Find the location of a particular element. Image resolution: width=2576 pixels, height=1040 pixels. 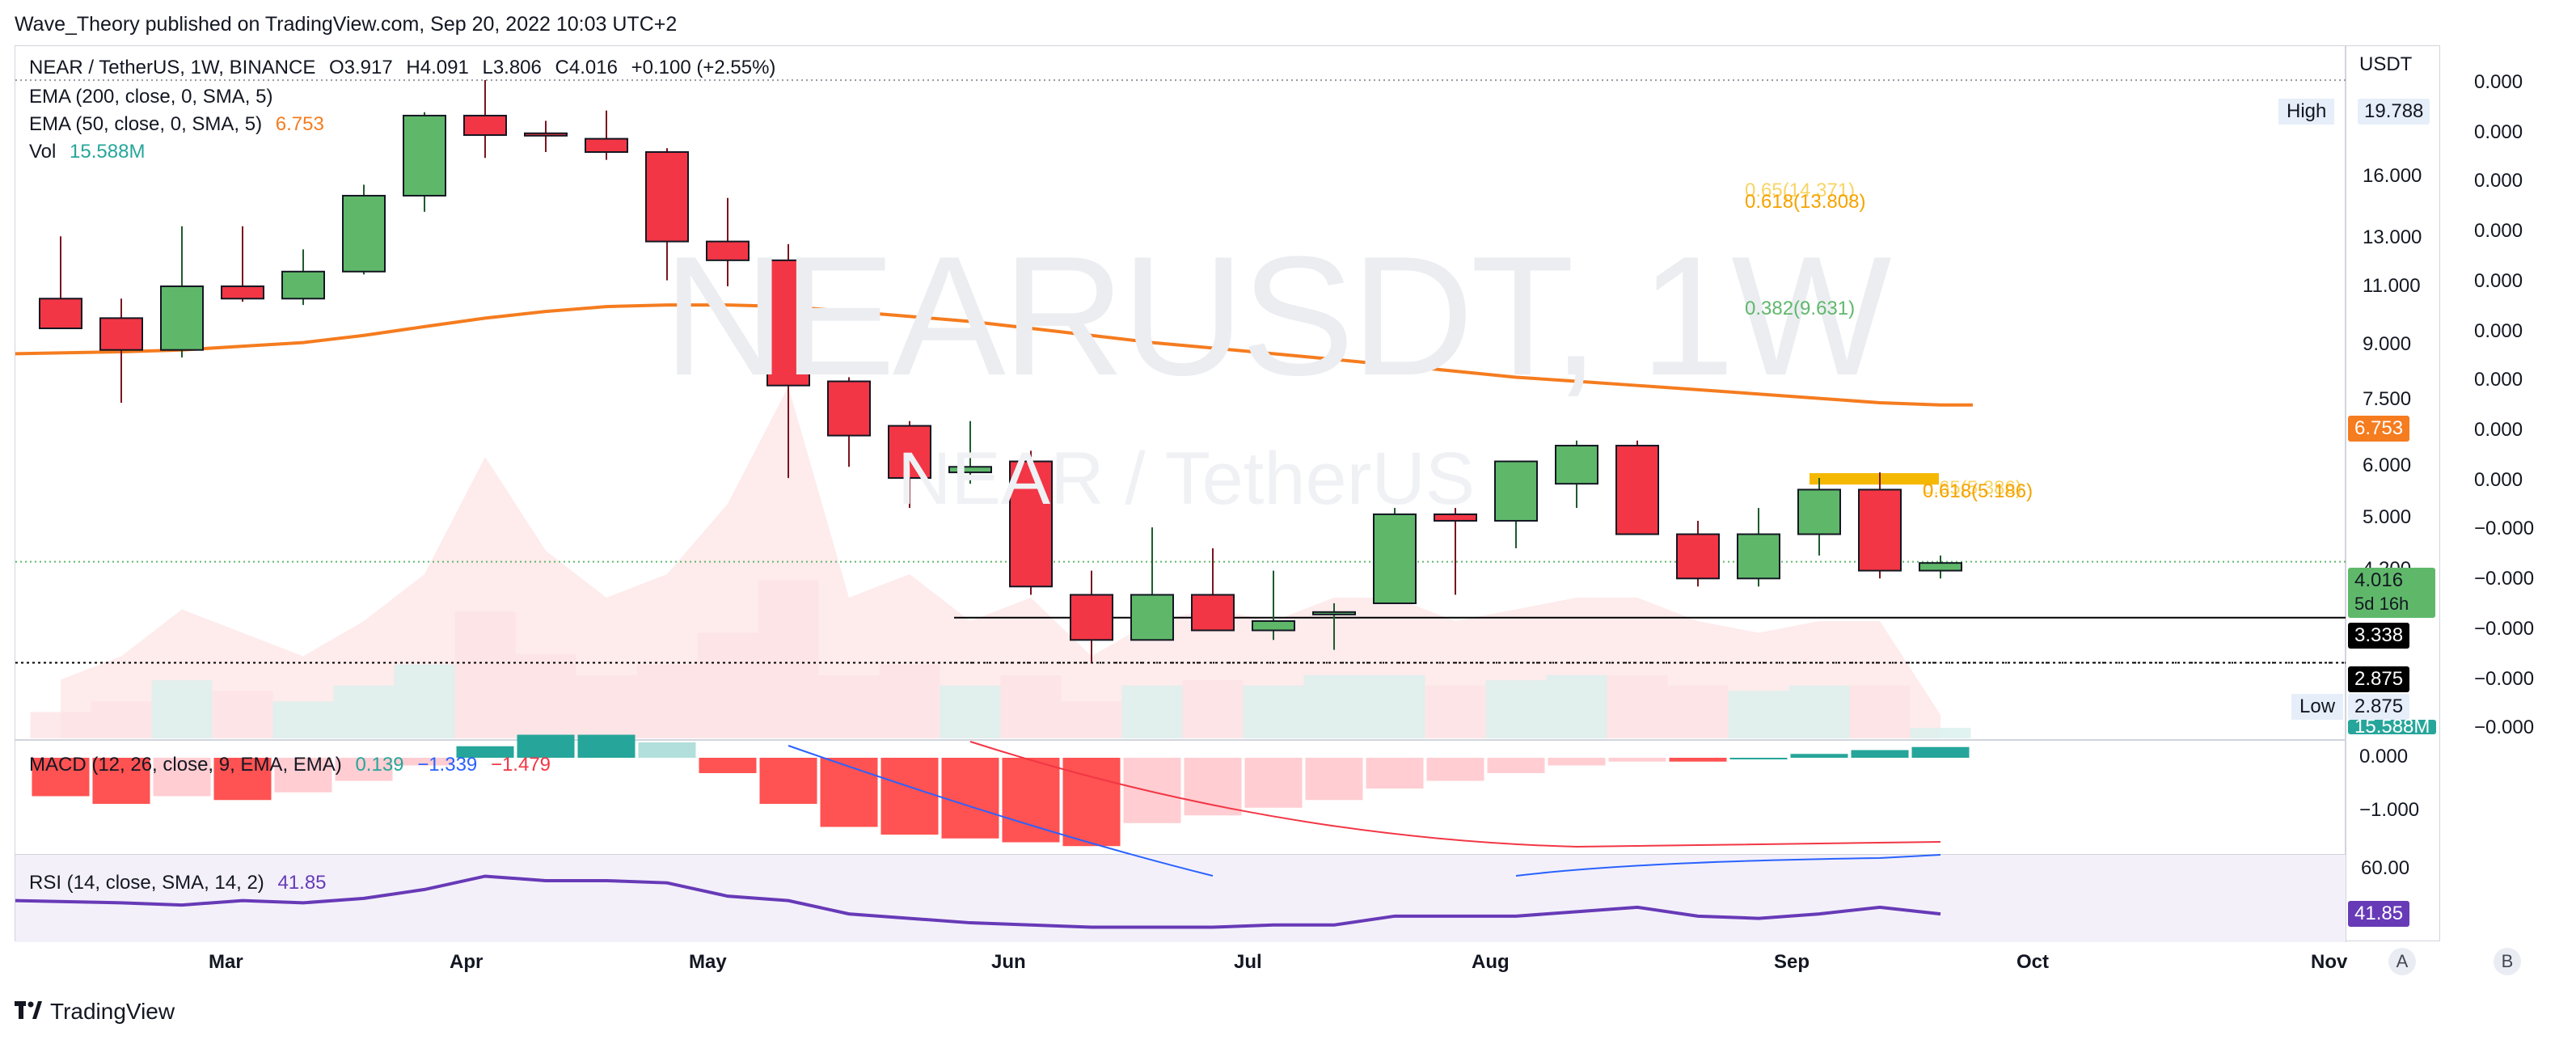

scale-label-13: −0.000 is located at coordinates (2504, 727).